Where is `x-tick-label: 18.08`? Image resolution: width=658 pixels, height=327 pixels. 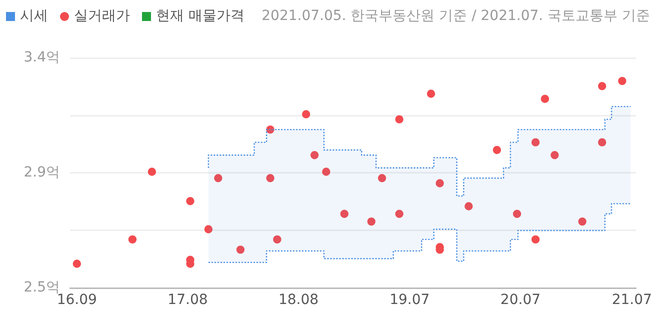 x-tick-label: 18.08 is located at coordinates (298, 300).